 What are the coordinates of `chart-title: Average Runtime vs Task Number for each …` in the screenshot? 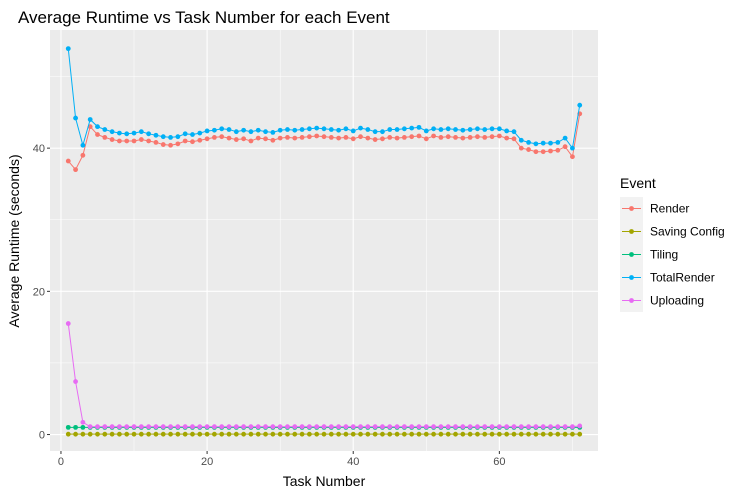 It's located at (204, 17).